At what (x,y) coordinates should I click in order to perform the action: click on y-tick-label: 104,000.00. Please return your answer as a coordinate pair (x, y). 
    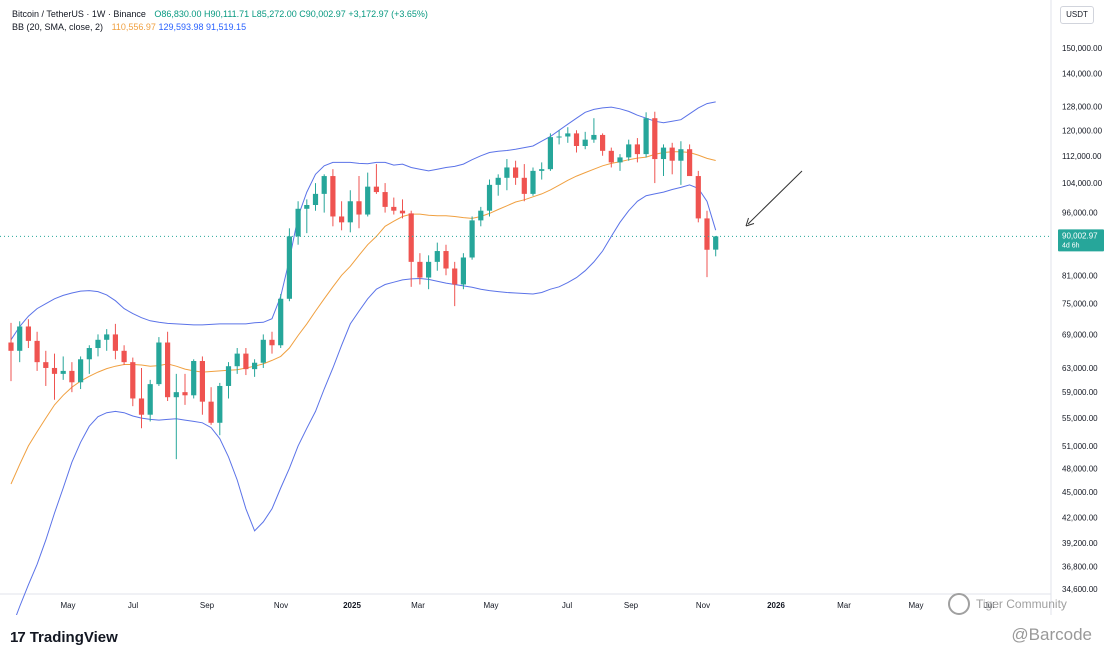
    Looking at the image, I should click on (1082, 183).